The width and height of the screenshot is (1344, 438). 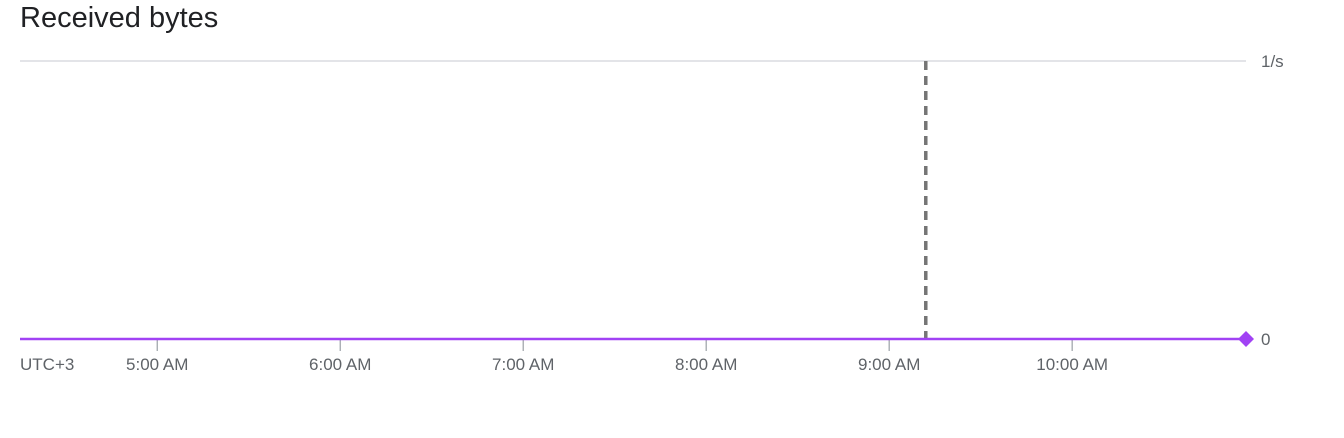 I want to click on y-tick-label: 0, so click(x=1265, y=339).